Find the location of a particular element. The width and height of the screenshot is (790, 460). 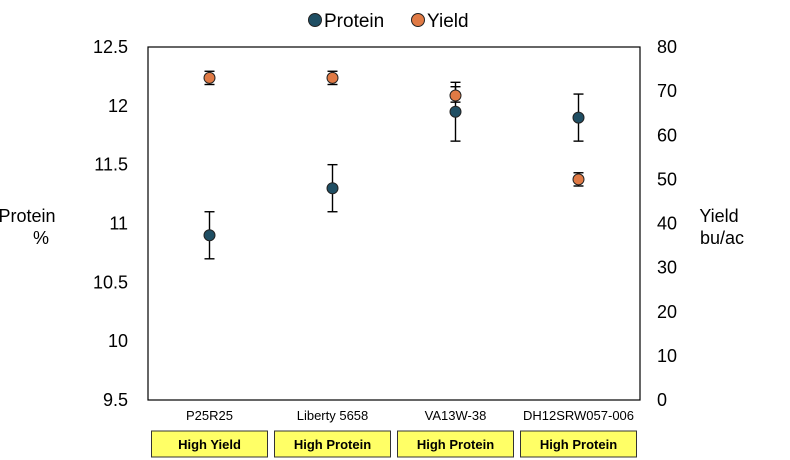

left-axis-ticks: 9.5 10 10.5 11 11.5 12 12.5 is located at coordinates (110, 223).